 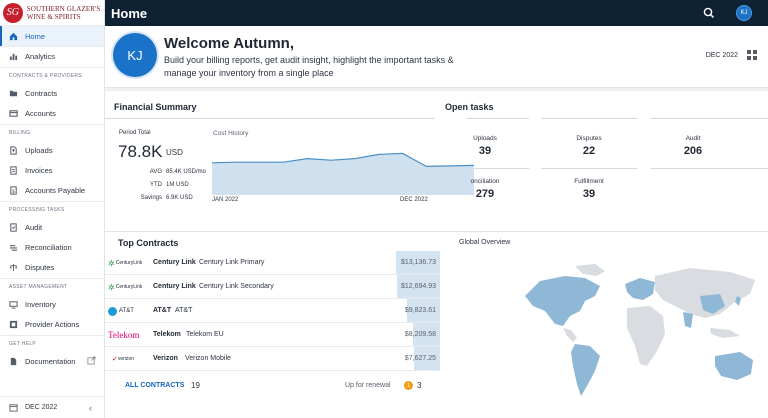 I want to click on contract-description: AT&T, so click(x=184, y=310).